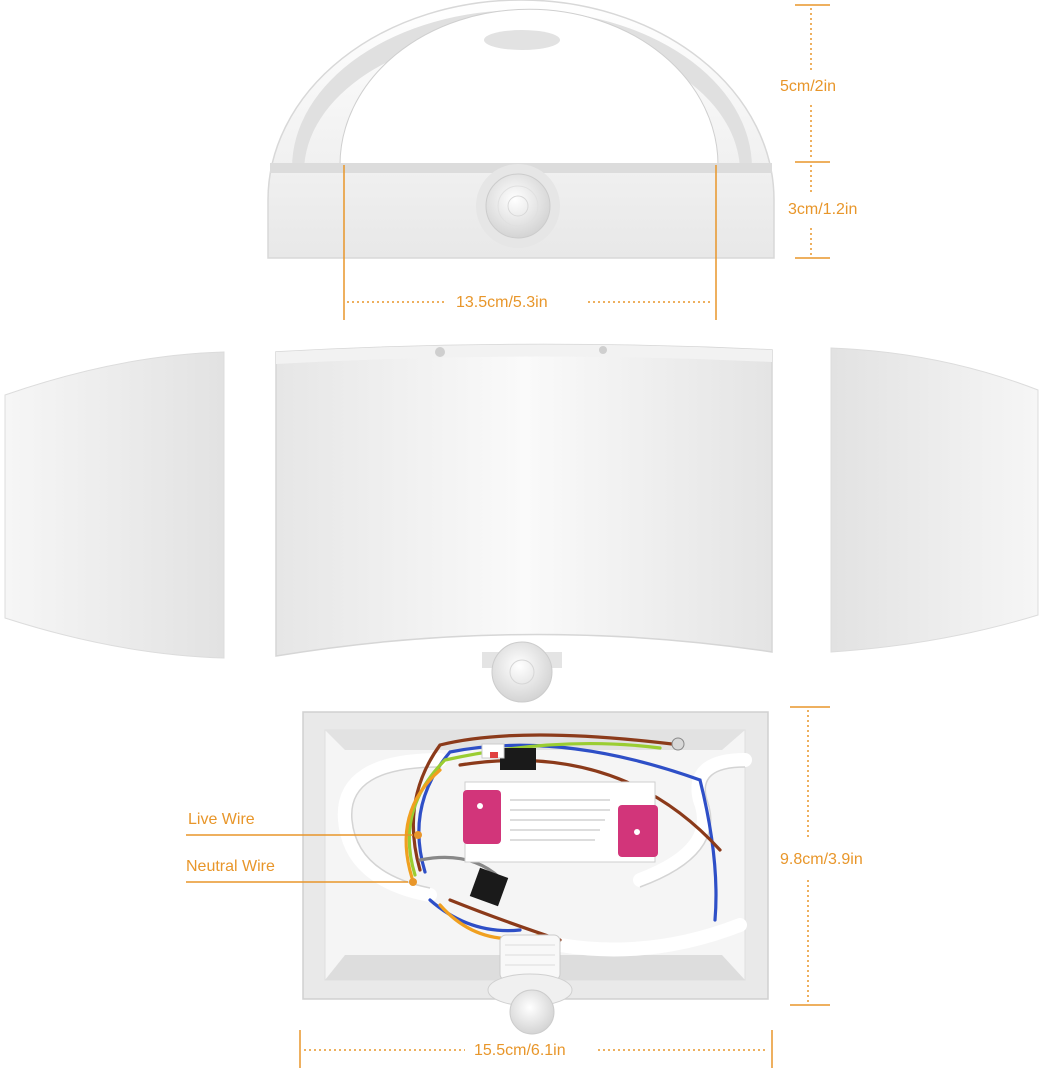  What do you see at coordinates (520, 1051) in the screenshot?
I see `box-width-label: 15.5cm/6.1in` at bounding box center [520, 1051].